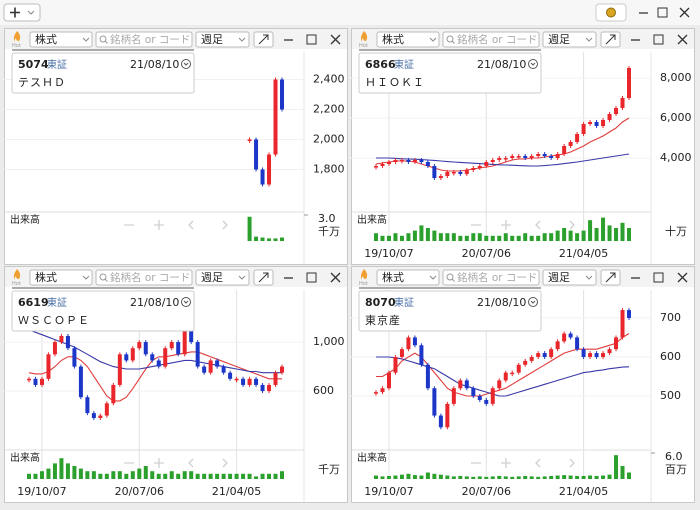 Image resolution: width=700 pixels, height=510 pixels. Describe the element at coordinates (670, 356) in the screenshot. I see `y-tick-label: 600` at that location.